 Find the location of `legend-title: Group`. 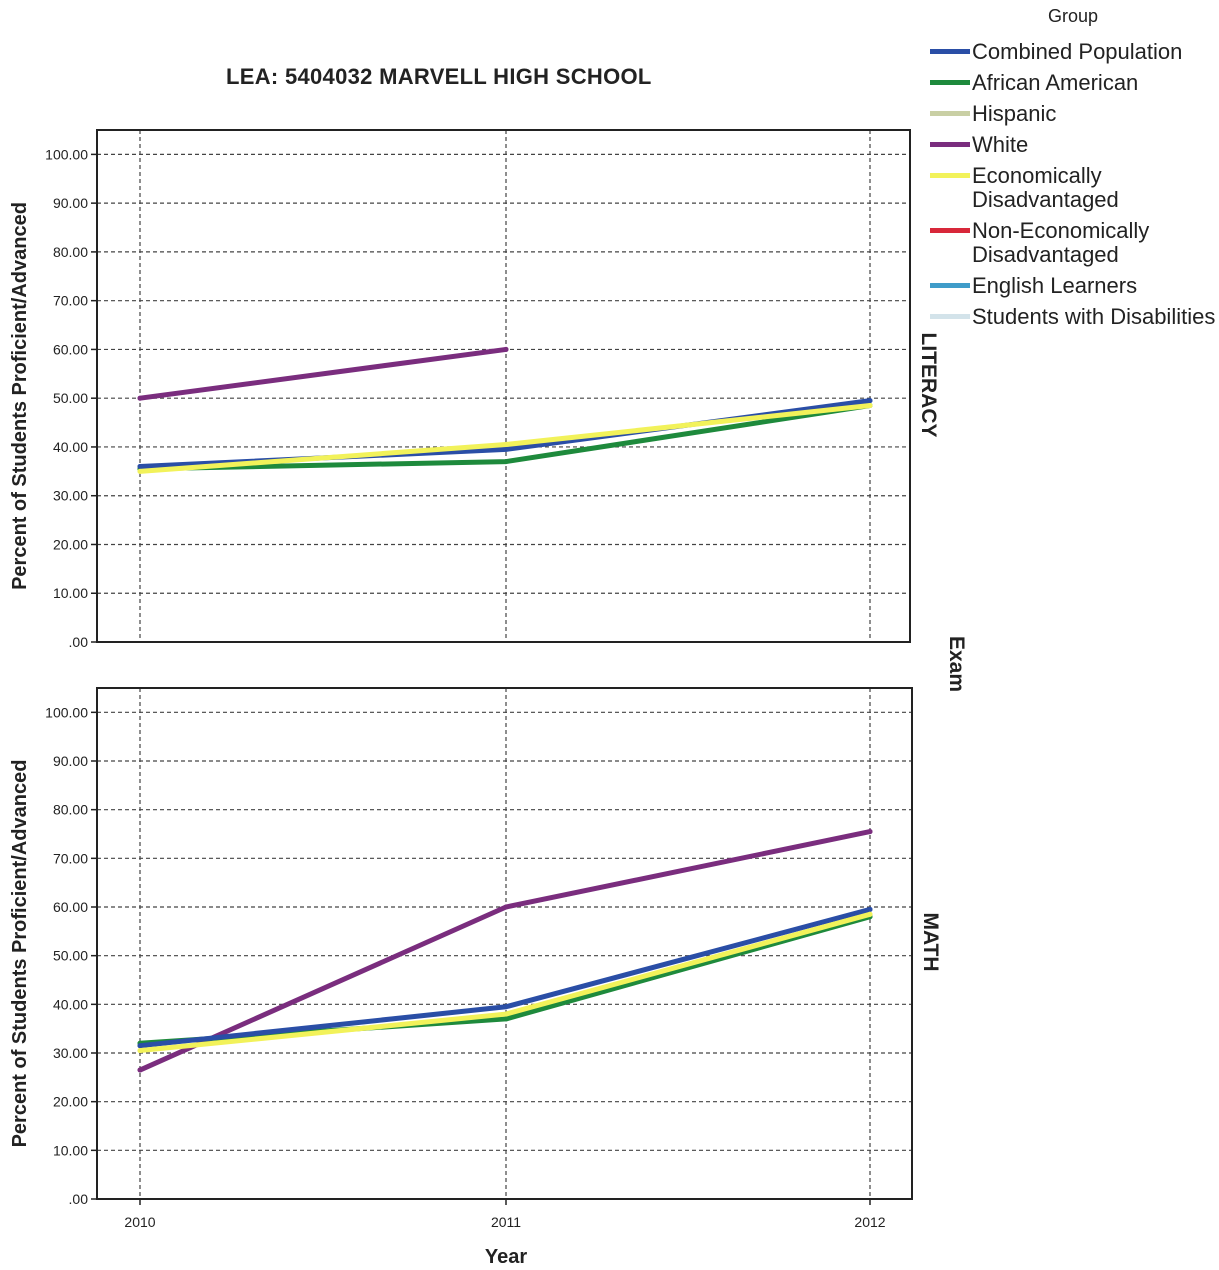

legend-title: Group is located at coordinates (1073, 16).